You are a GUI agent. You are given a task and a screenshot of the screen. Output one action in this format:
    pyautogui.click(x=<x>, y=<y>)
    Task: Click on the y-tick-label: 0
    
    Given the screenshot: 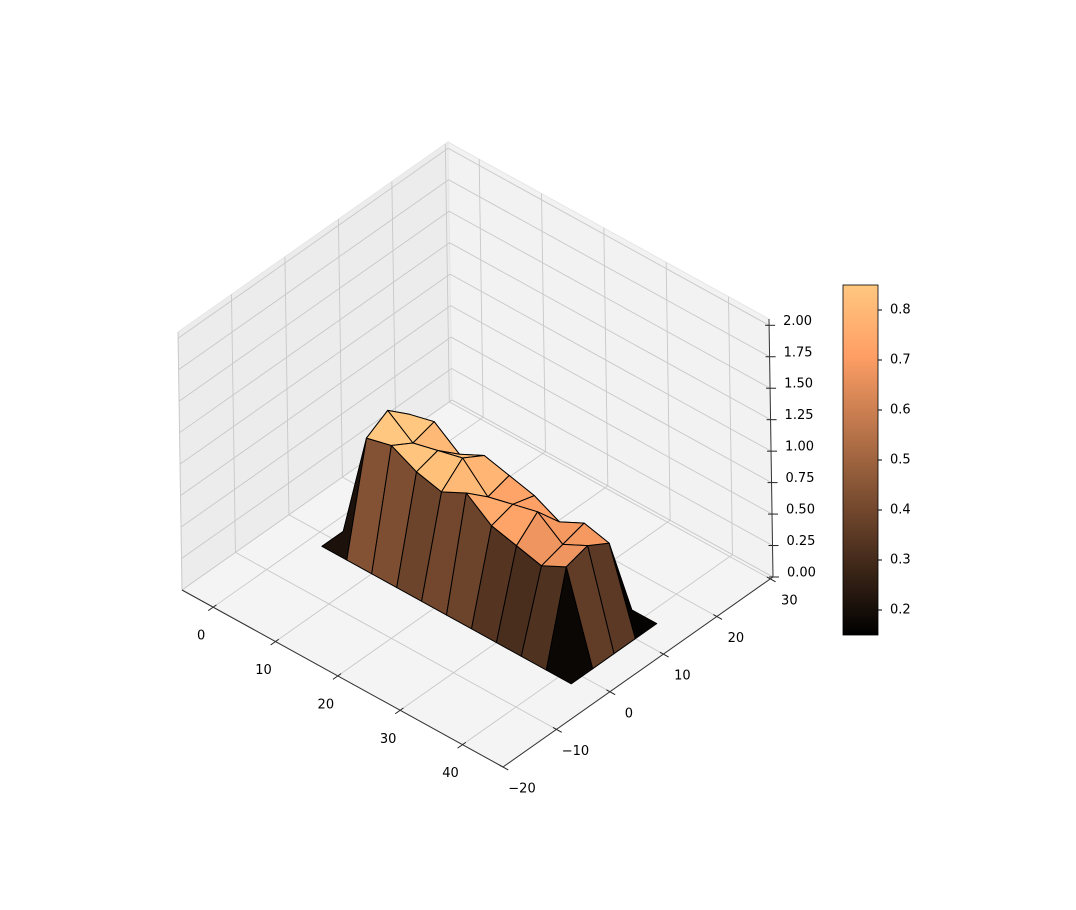 What is the action you would take?
    pyautogui.click(x=629, y=713)
    